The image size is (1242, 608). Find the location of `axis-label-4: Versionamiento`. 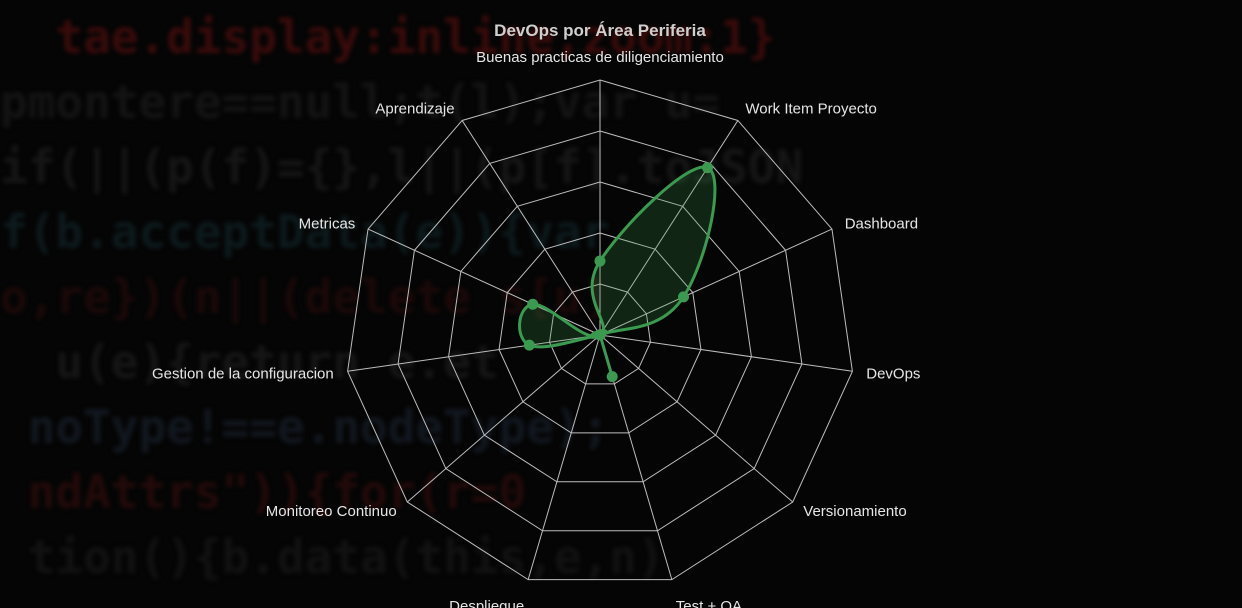

axis-label-4: Versionamiento is located at coordinates (854, 511).